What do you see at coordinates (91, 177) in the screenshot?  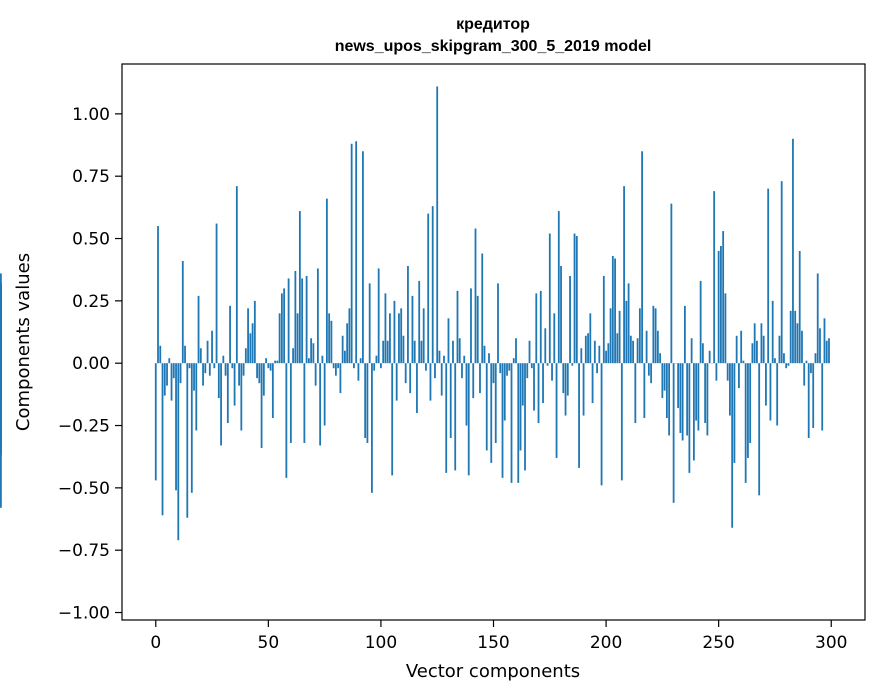 I see `y-tick-label: 0.75` at bounding box center [91, 177].